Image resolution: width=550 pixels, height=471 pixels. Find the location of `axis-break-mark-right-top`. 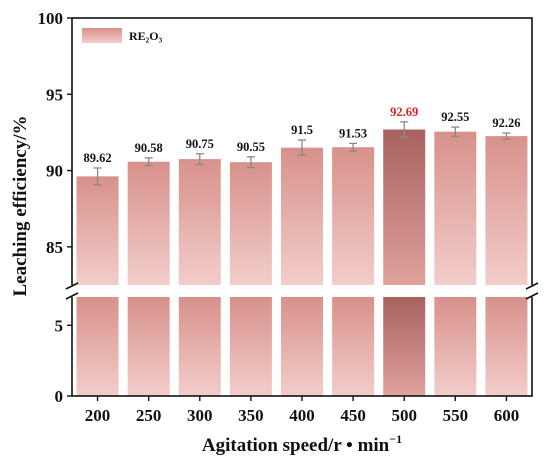

axis-break-mark-right-top is located at coordinates (532, 286).